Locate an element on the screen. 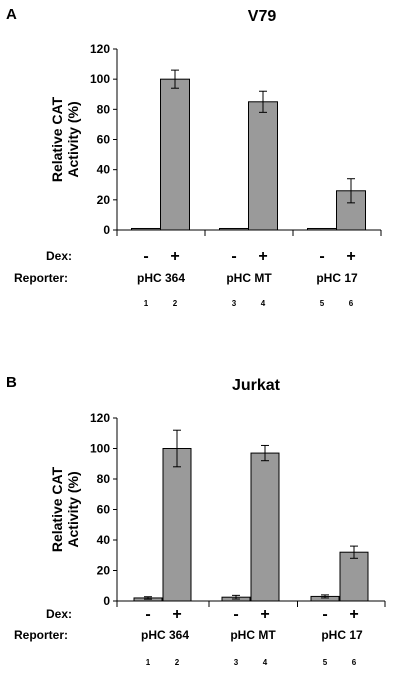 The width and height of the screenshot is (401, 679). chart-title: Jurkat is located at coordinates (256, 385).